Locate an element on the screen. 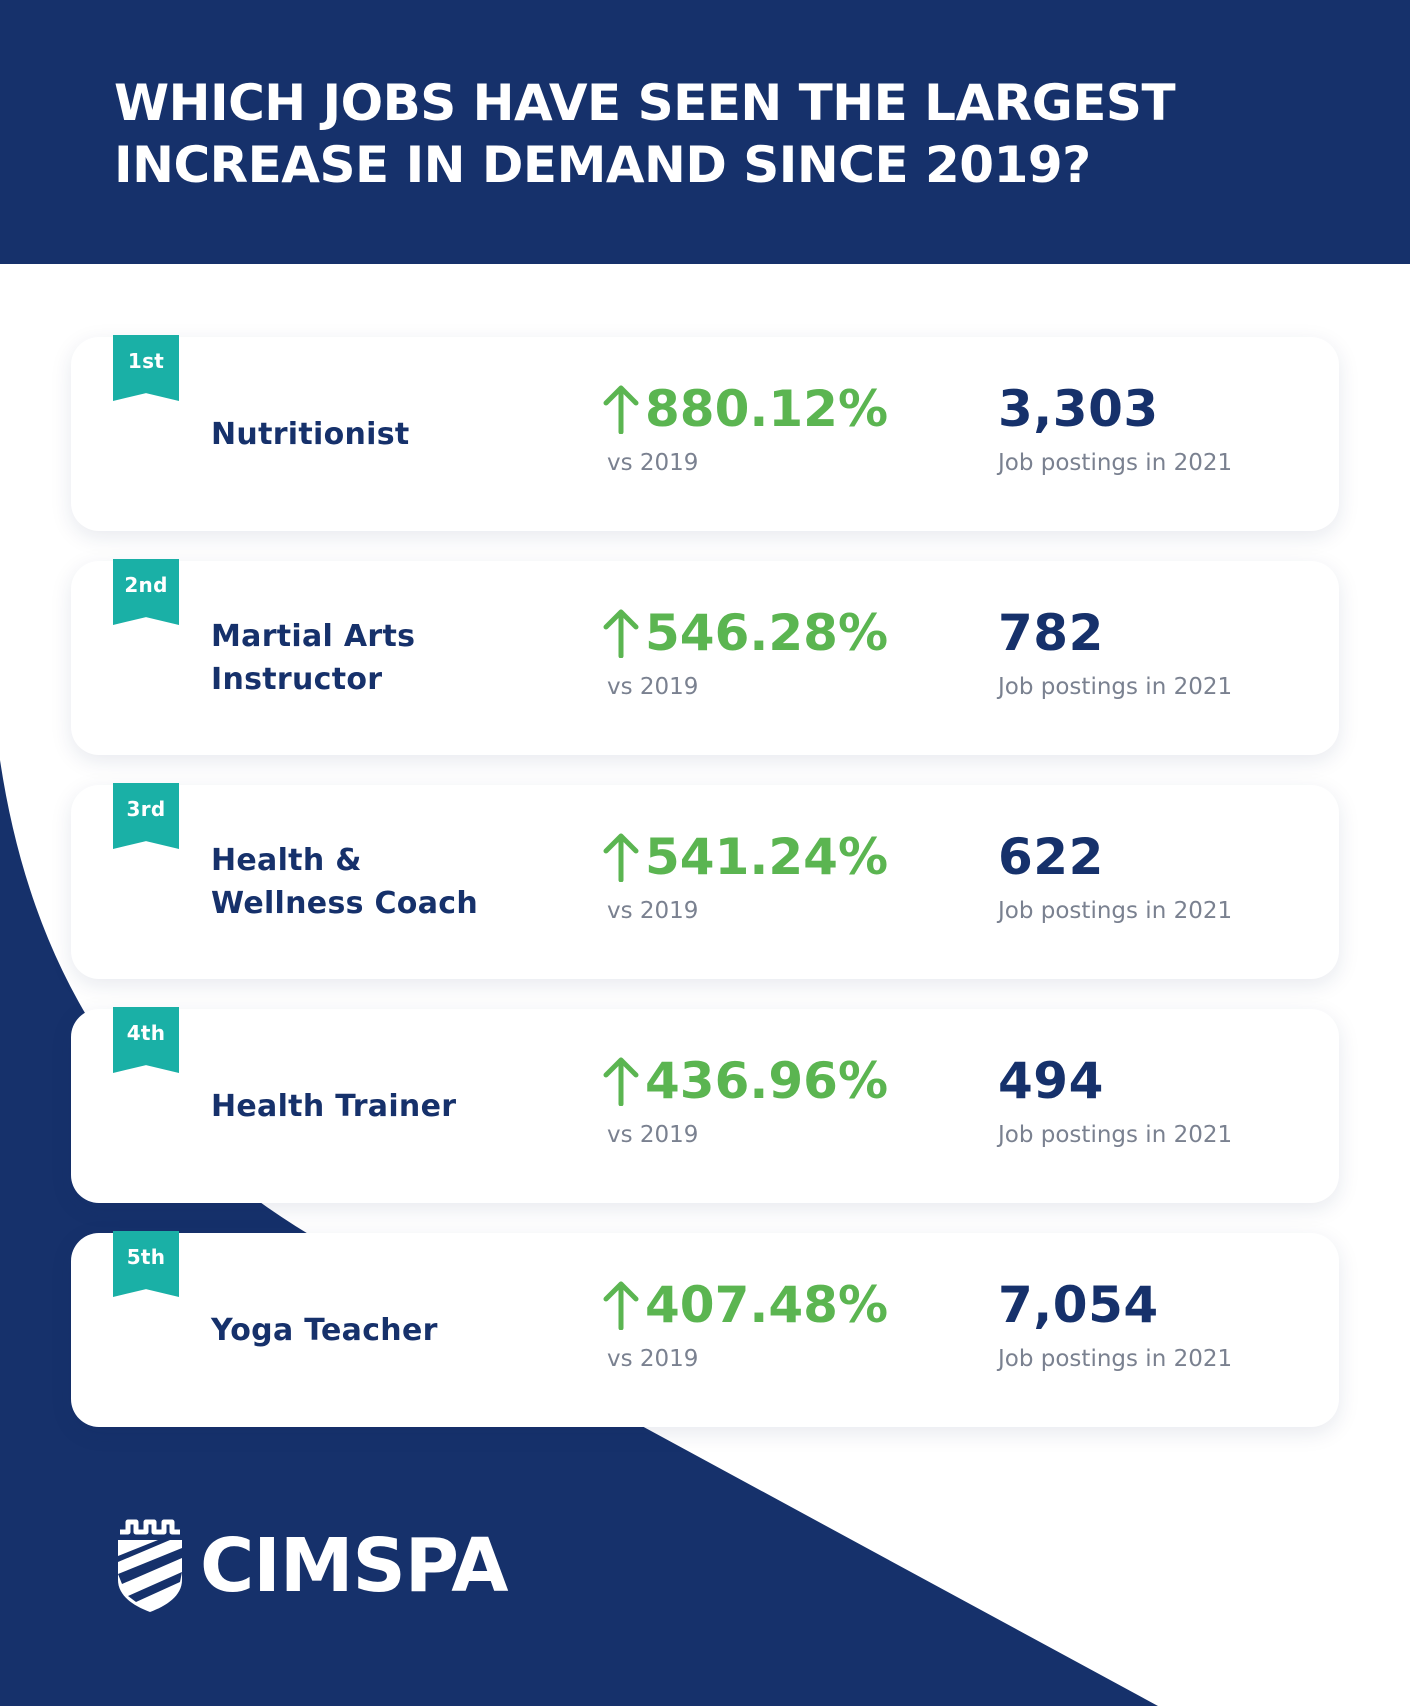 Image resolution: width=1410 pixels, height=1706 pixels. rank-label: 5th is located at coordinates (146, 1257).